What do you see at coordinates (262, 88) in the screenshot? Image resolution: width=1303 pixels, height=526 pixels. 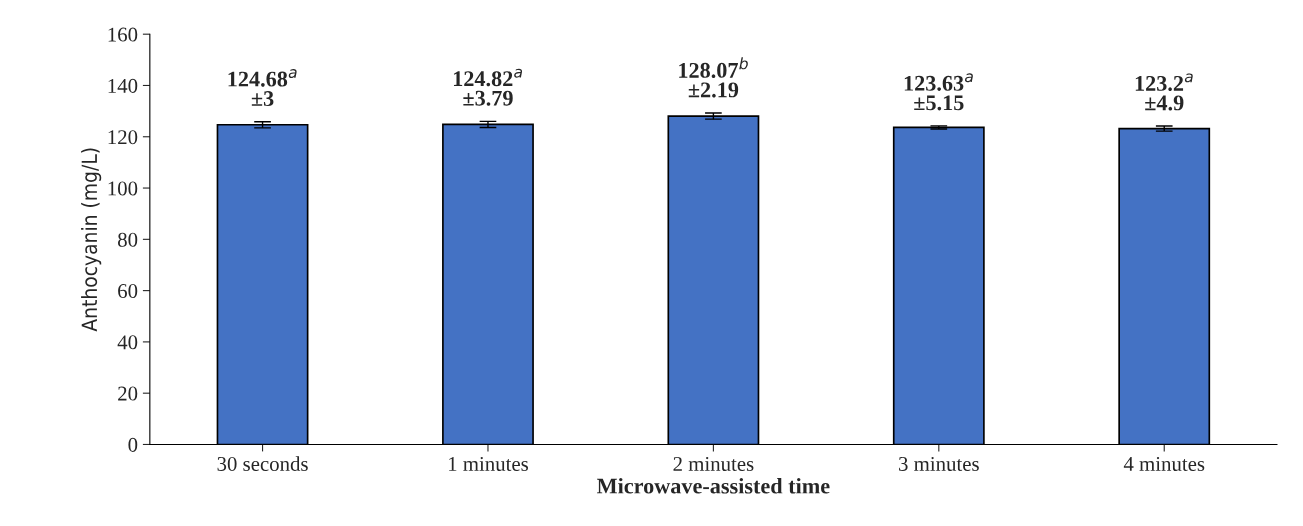 I see `text: 124.68$^{a}$ ±3` at bounding box center [262, 88].